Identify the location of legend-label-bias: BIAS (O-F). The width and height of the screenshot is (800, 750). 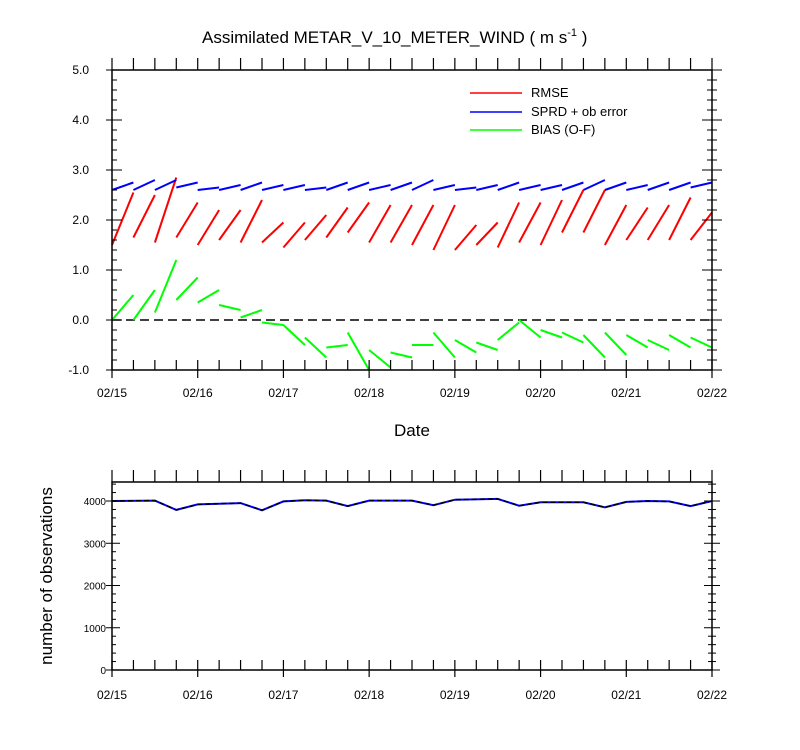
(563, 129).